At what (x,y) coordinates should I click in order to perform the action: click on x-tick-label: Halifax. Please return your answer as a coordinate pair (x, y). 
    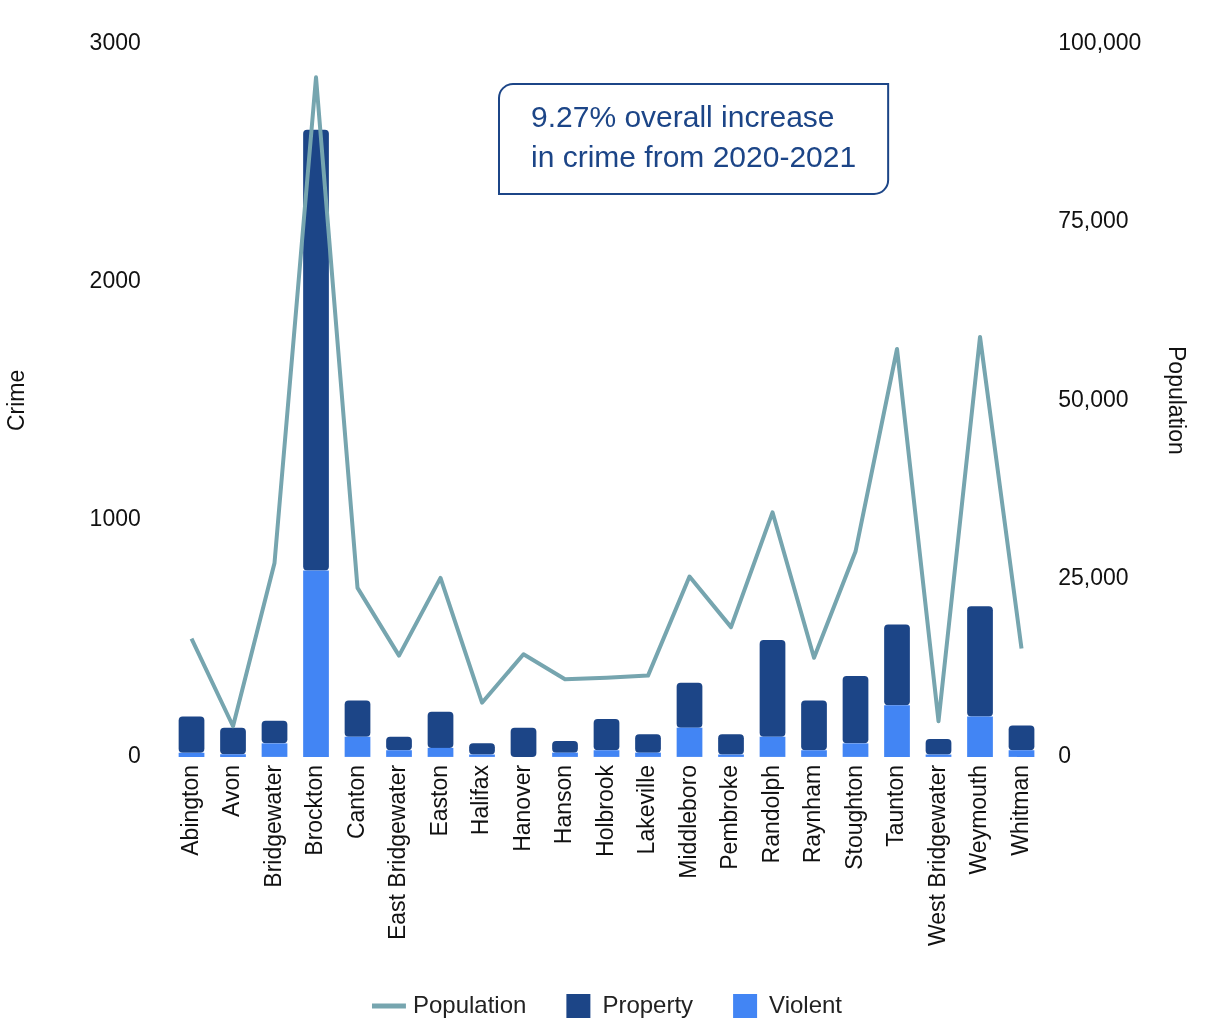
    Looking at the image, I should click on (480, 800).